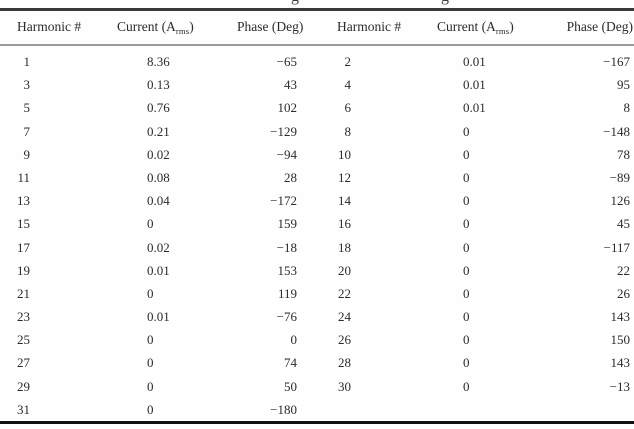  What do you see at coordinates (23, 409) in the screenshot?
I see `harmonic-cell: 31` at bounding box center [23, 409].